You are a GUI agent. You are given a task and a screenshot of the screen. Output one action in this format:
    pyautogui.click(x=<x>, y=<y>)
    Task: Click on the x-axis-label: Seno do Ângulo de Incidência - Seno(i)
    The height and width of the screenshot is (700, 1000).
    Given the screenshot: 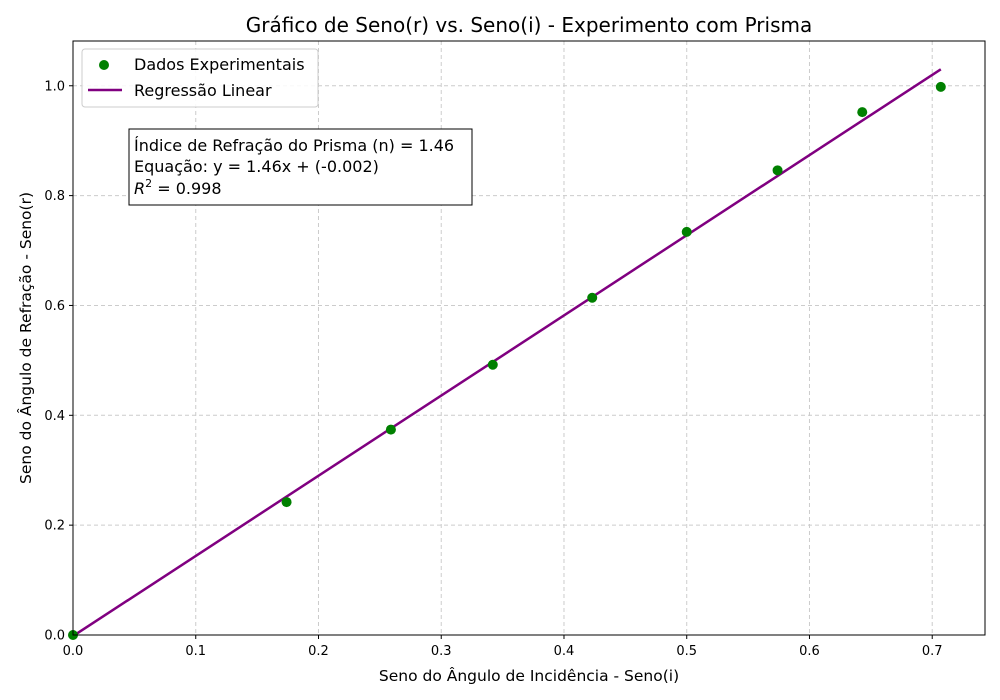 What is the action you would take?
    pyautogui.click(x=529, y=675)
    